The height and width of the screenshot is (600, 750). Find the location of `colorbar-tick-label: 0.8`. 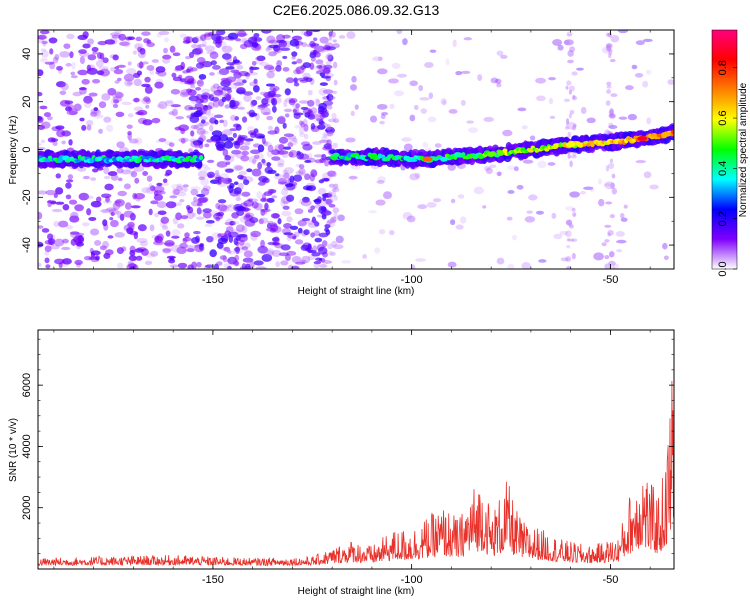

colorbar-tick-label: 0.8 is located at coordinates (723, 67).